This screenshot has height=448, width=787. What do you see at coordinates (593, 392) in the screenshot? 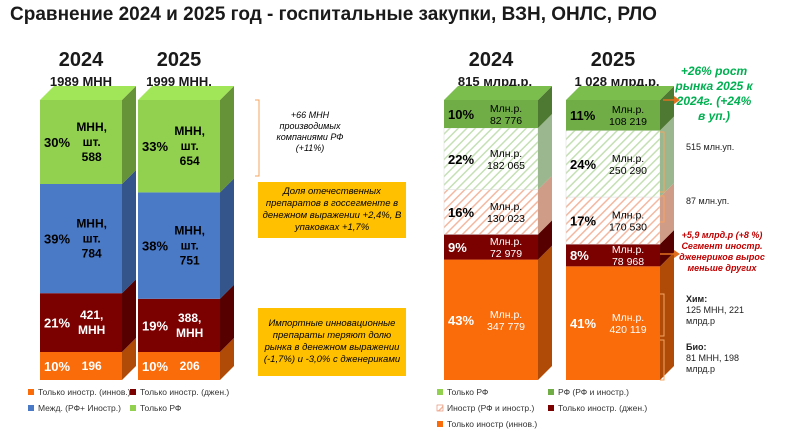
I see `legend-label: РФ (РФ и иностр.)` at bounding box center [593, 392].